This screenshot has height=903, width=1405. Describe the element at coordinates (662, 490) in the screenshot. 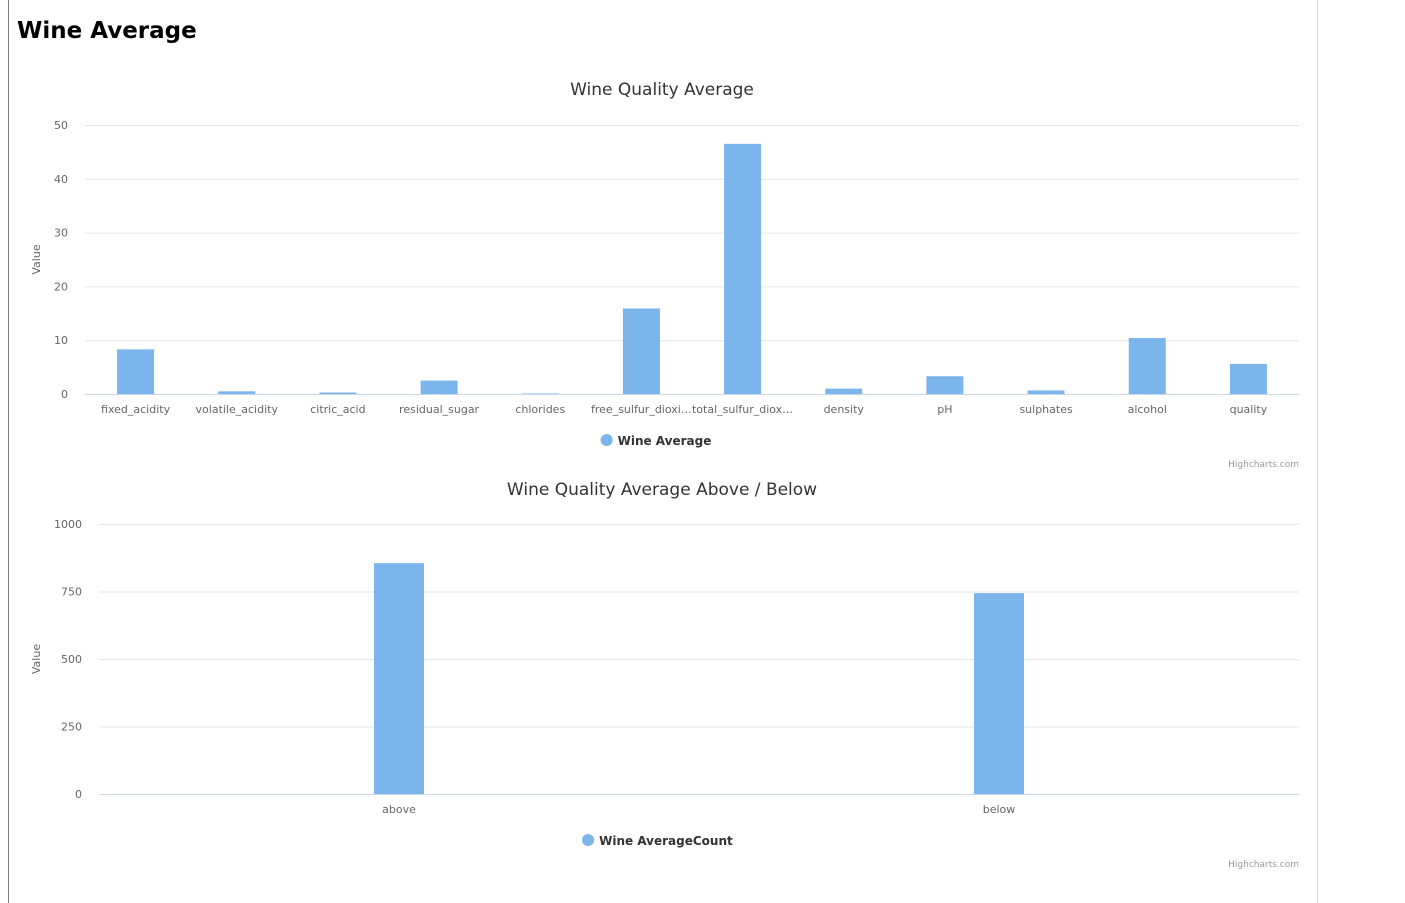

I see `chart-title: Wine Quality Average Above / Below` at that location.